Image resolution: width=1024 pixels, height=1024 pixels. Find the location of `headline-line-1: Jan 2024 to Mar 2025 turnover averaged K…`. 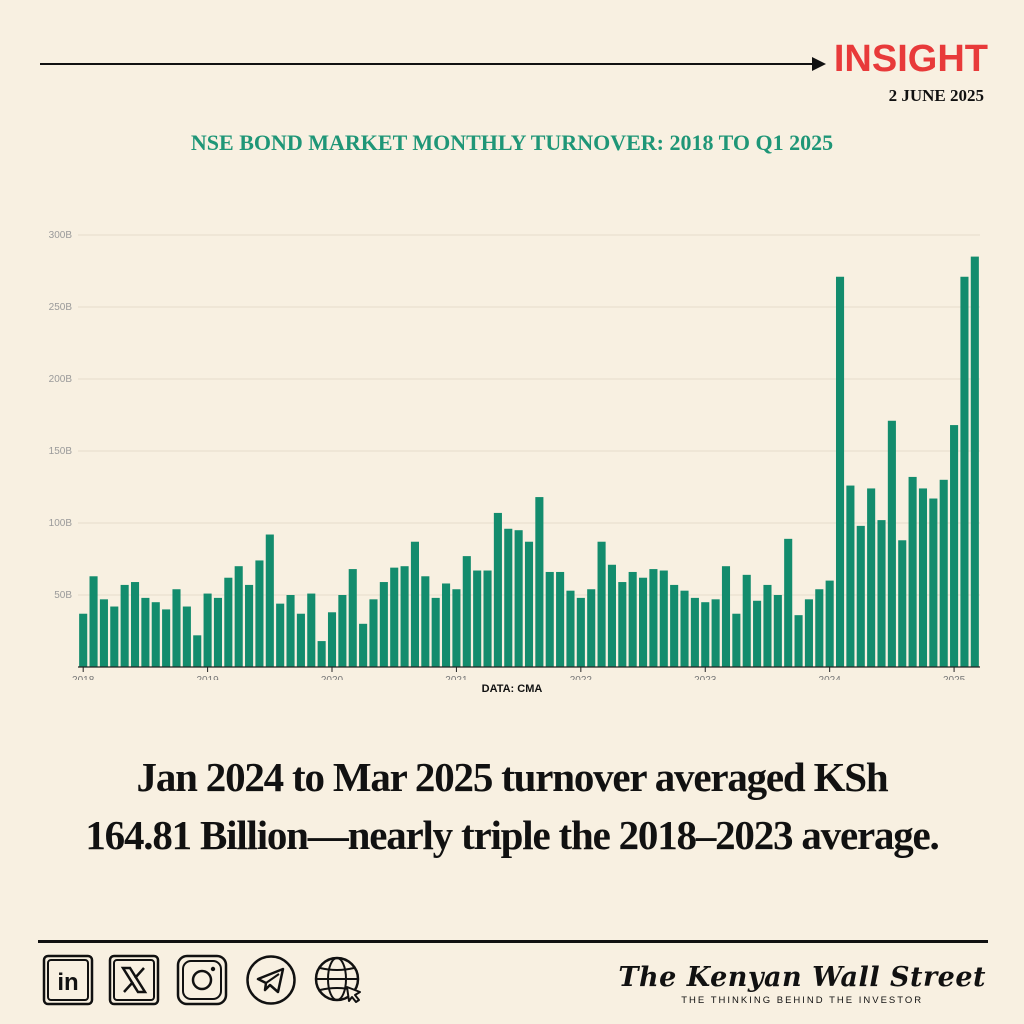

headline-line-1: Jan 2024 to Mar 2025 turnover averaged K… is located at coordinates (512, 777).